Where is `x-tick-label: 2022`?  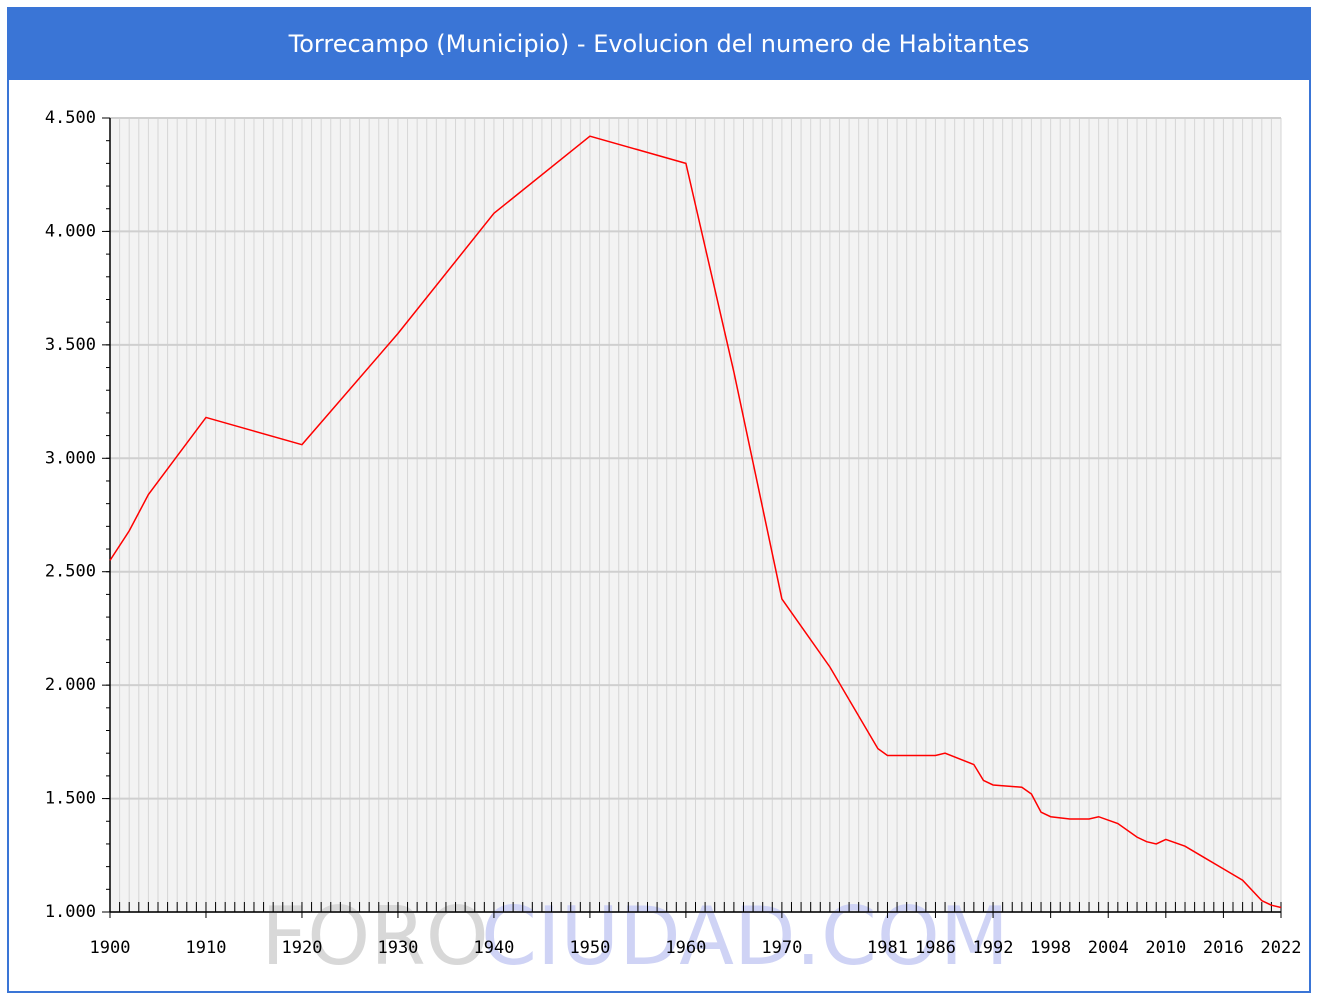
x-tick-label: 2022 is located at coordinates (1281, 948).